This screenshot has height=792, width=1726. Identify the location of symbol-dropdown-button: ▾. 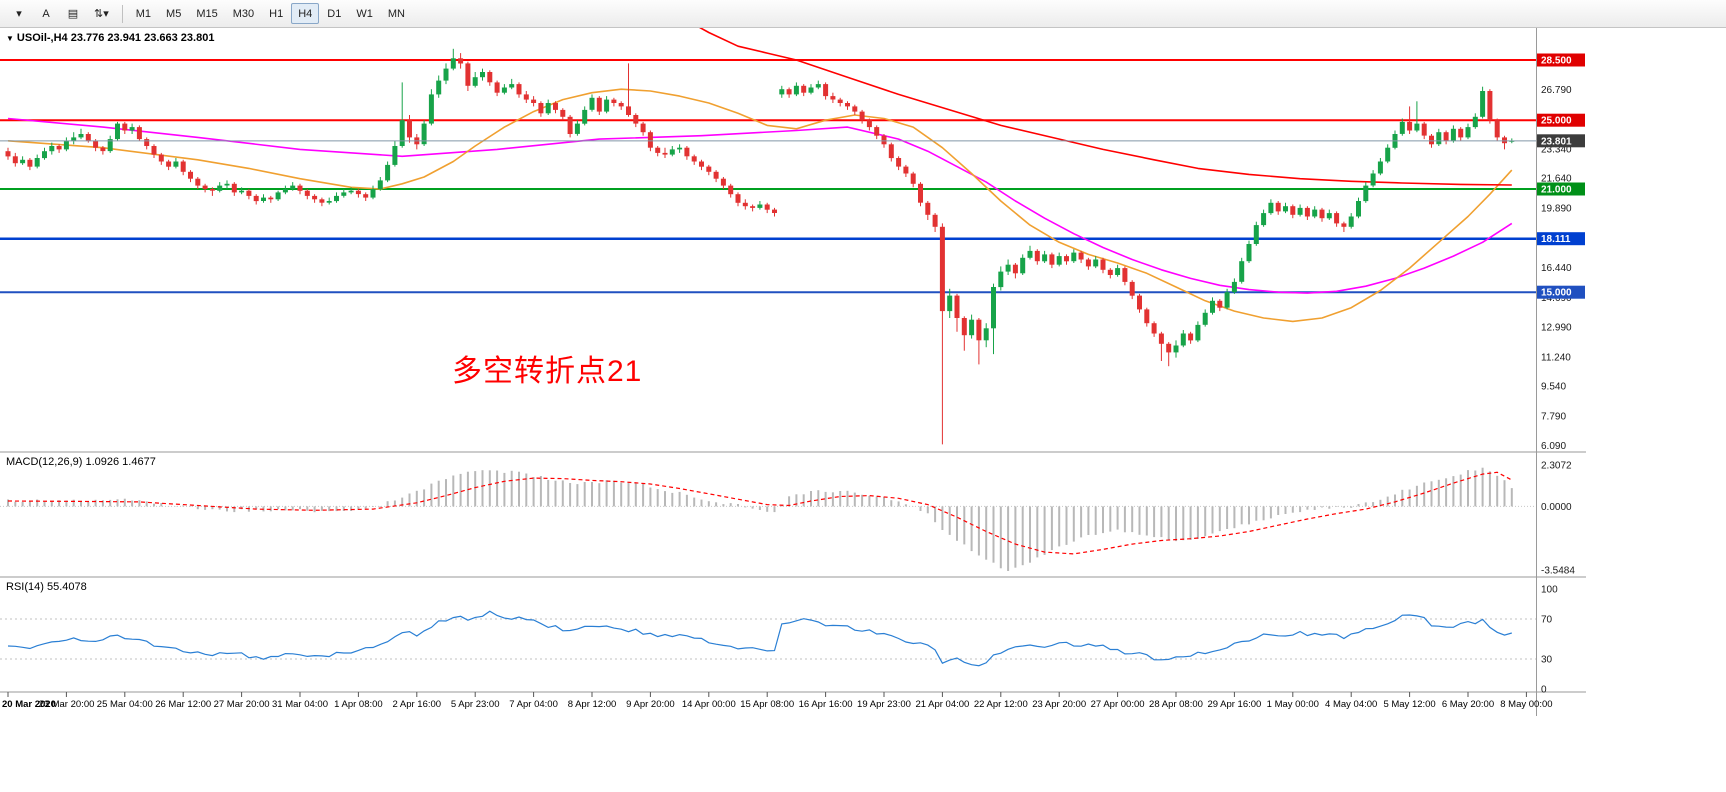
(19, 14).